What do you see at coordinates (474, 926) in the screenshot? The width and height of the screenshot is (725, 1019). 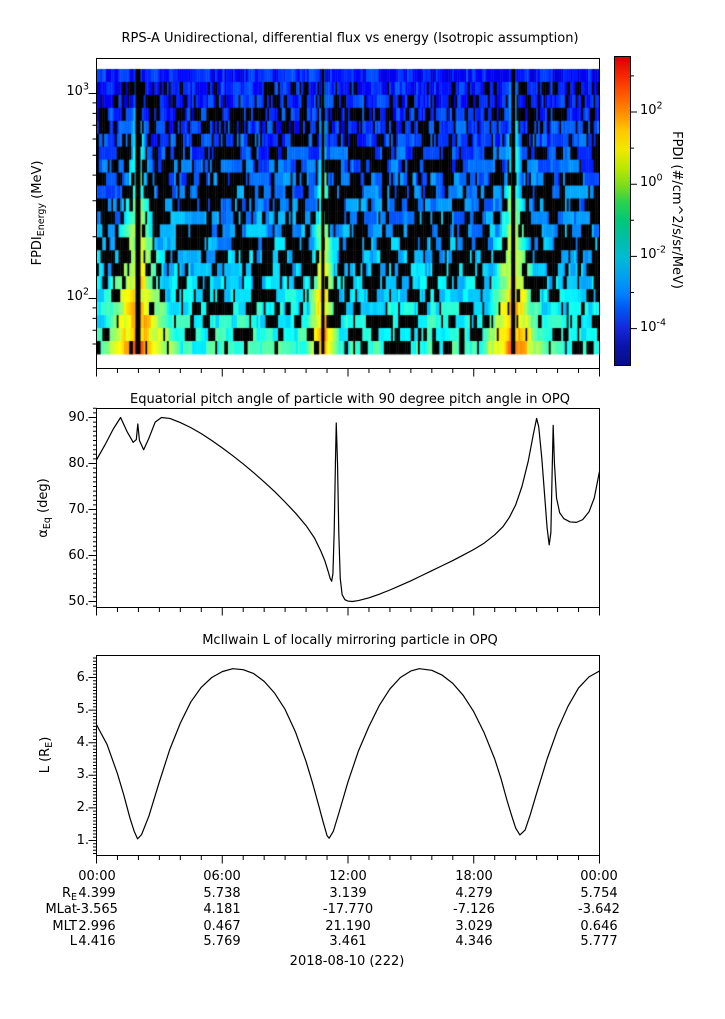 I see `footer-value: 3.029` at bounding box center [474, 926].